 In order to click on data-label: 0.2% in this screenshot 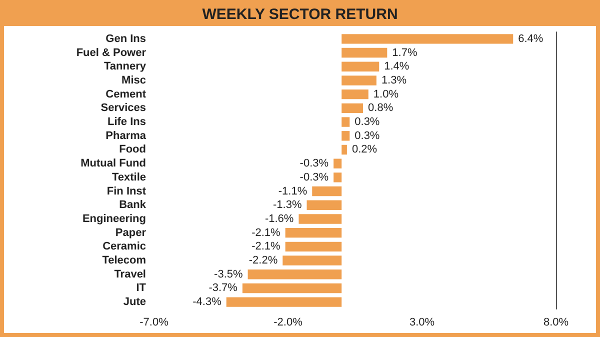, I will do `click(365, 150)`.